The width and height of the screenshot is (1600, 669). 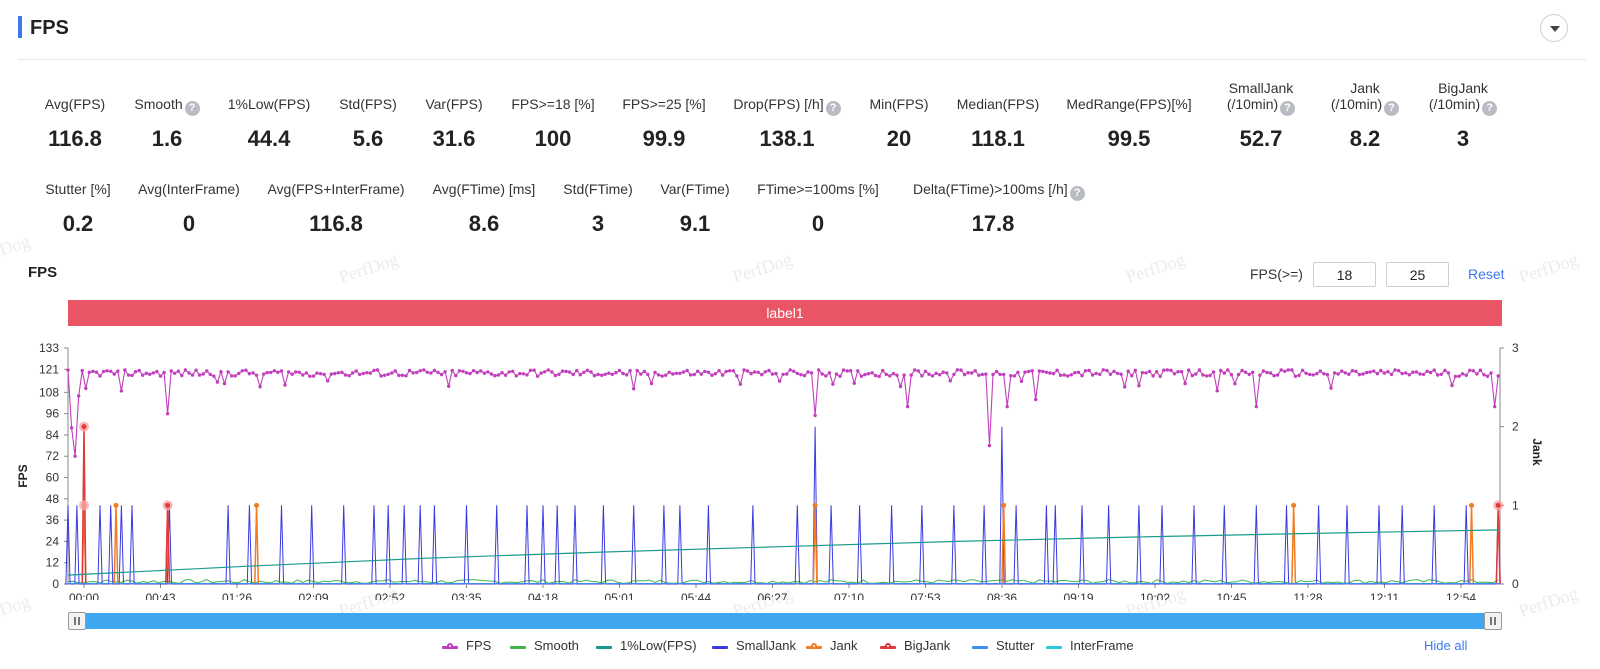 I want to click on label-band: label1, so click(x=785, y=313).